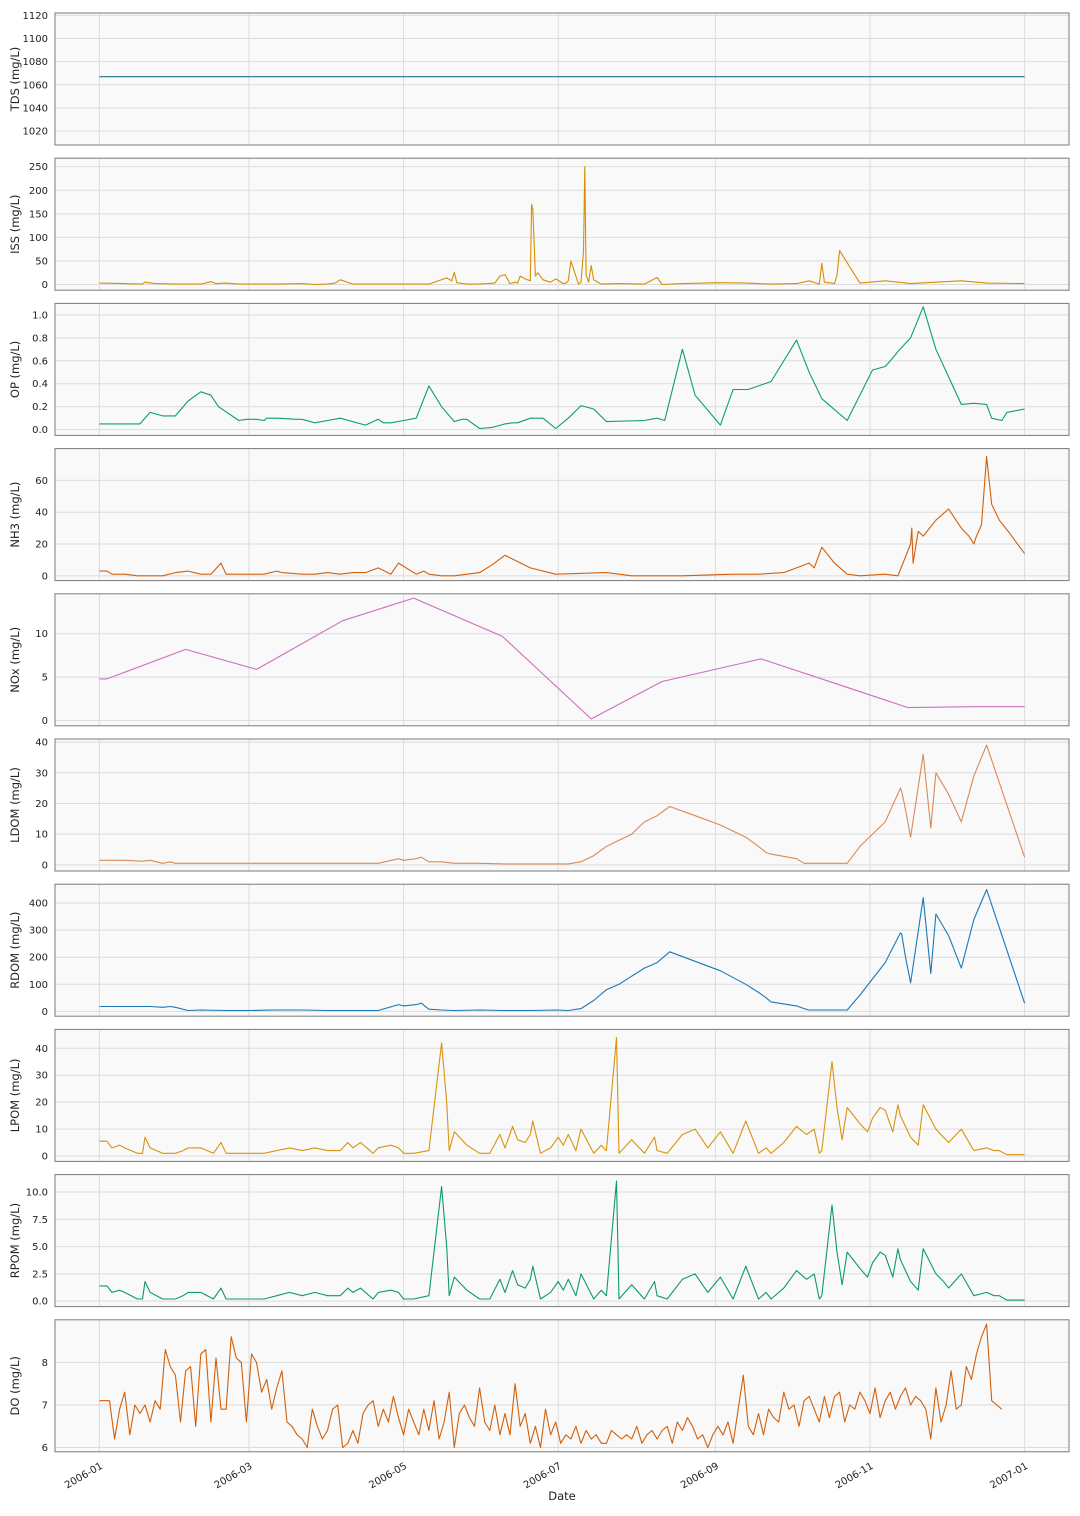  I want to click on y-axis-label: ISS (mg/L), so click(15, 223).